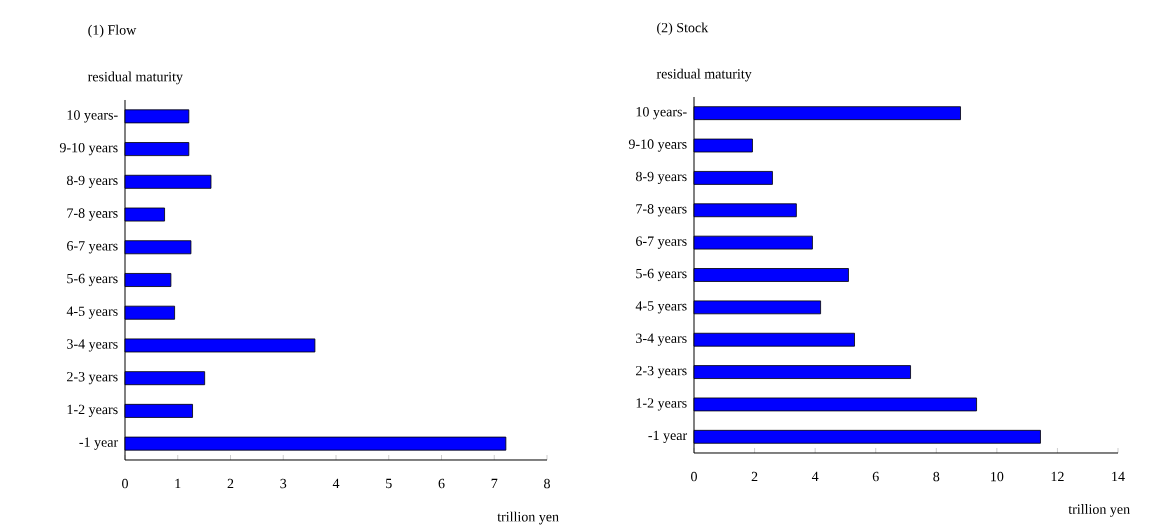 This screenshot has height=532, width=1158. I want to click on x-tick-label: 3, so click(283, 483).